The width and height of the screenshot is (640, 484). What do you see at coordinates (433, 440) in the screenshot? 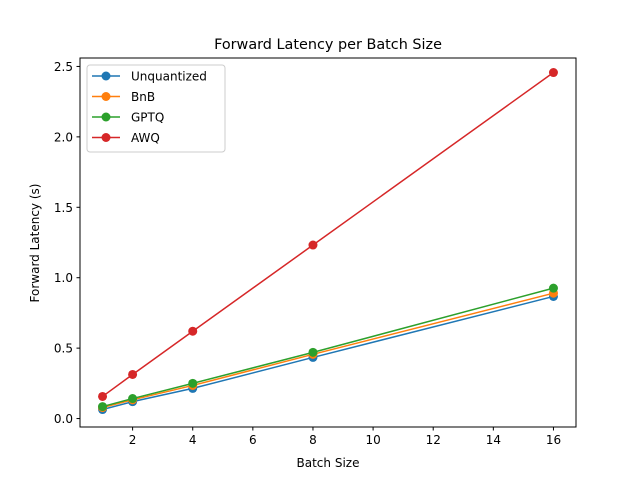
I see `x-tick-label: 12` at bounding box center [433, 440].